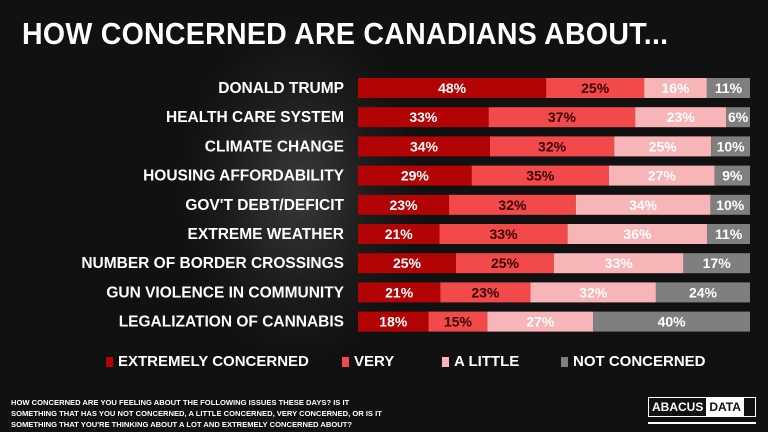 The width and height of the screenshot is (768, 432). I want to click on data-label: 17%, so click(717, 263).